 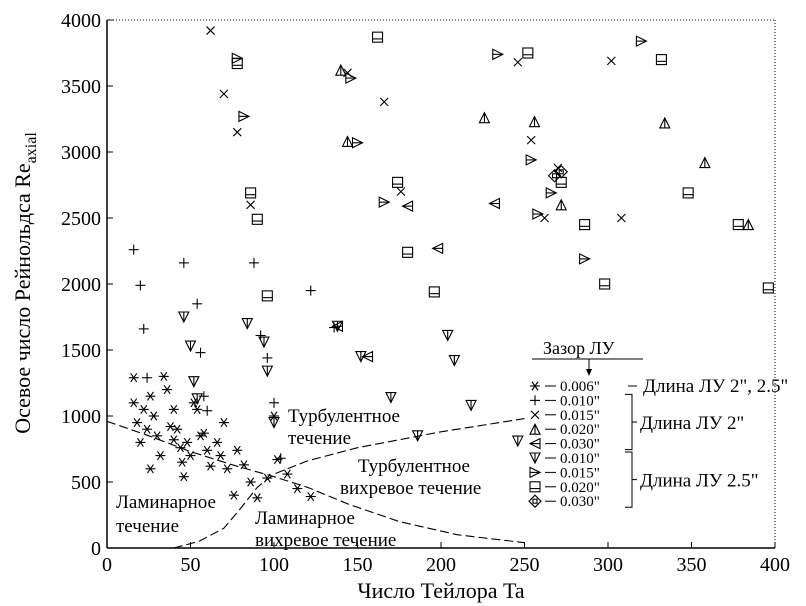 What do you see at coordinates (699, 481) in the screenshot?
I see `legend-group-25in-label: Длина ЛУ 2.5"` at bounding box center [699, 481].